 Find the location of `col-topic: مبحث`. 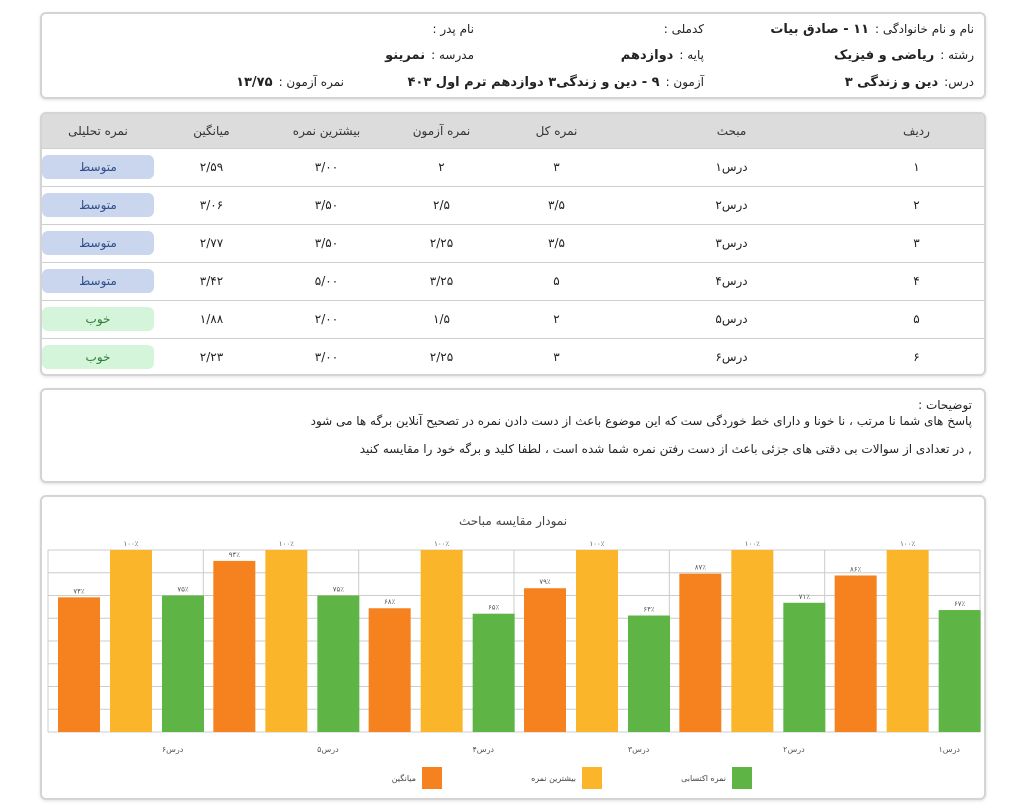

col-topic: مبحث is located at coordinates (731, 131).